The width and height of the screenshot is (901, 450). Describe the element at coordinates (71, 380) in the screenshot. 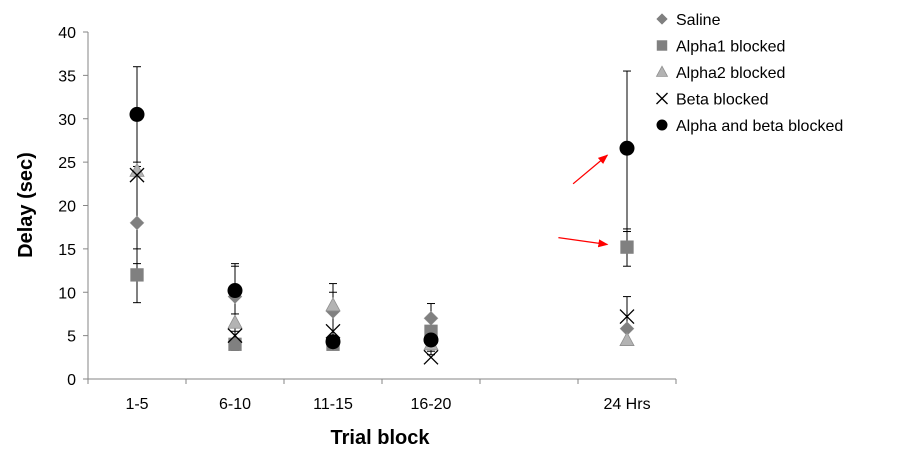

I see `y-tick-label: 0` at that location.